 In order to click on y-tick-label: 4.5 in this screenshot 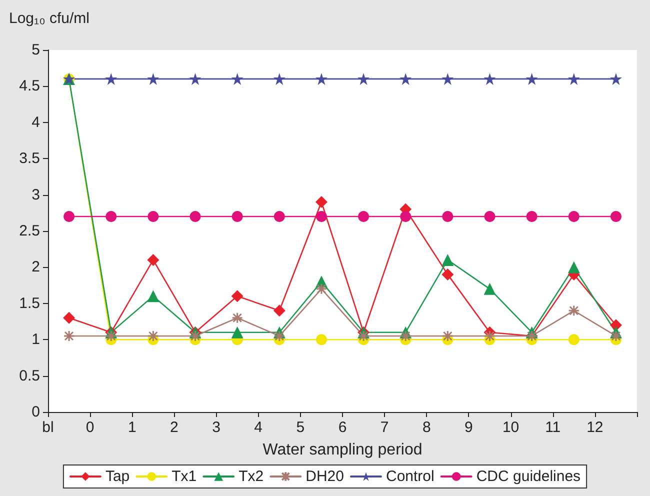, I will do `click(29, 86)`.